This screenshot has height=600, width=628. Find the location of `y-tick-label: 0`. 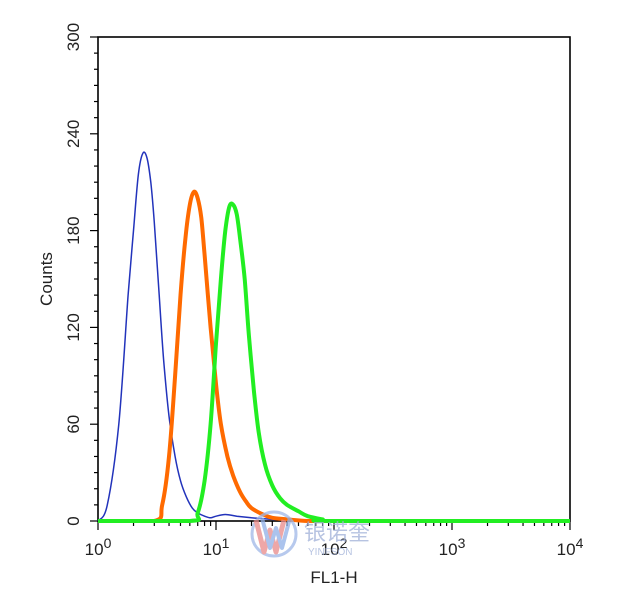

y-tick-label: 0 is located at coordinates (73, 520).